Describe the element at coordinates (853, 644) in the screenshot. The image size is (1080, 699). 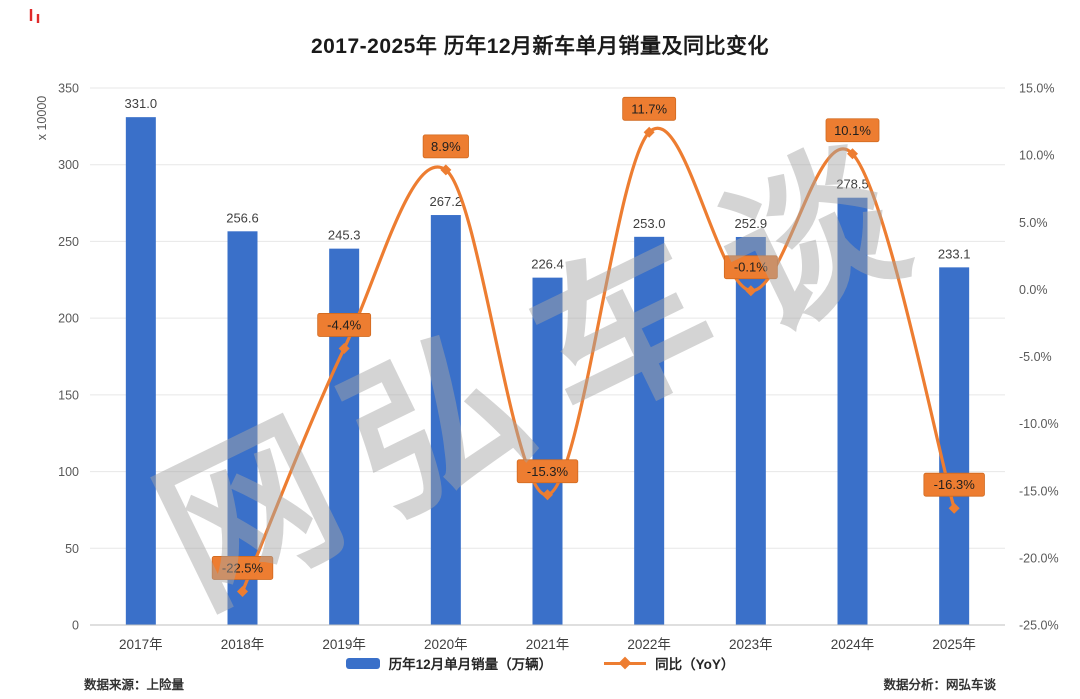
I see `x-axis-label: 2024年` at that location.